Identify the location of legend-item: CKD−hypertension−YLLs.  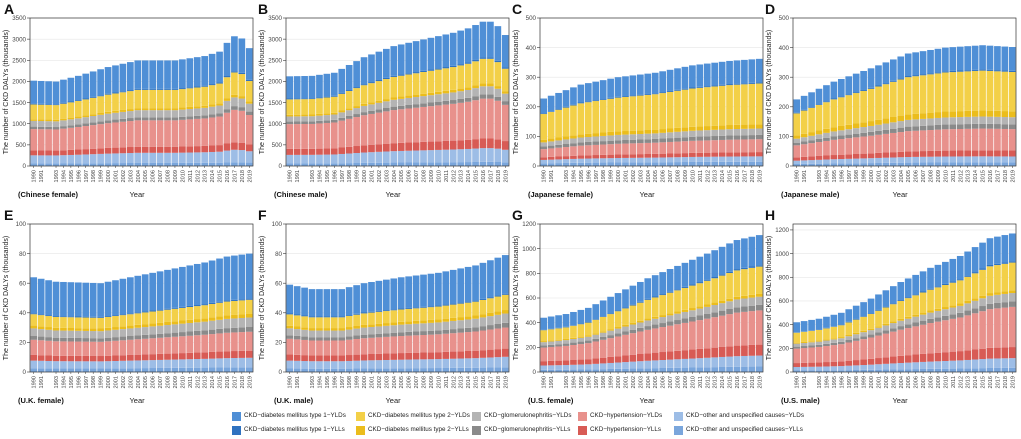
(619, 430).